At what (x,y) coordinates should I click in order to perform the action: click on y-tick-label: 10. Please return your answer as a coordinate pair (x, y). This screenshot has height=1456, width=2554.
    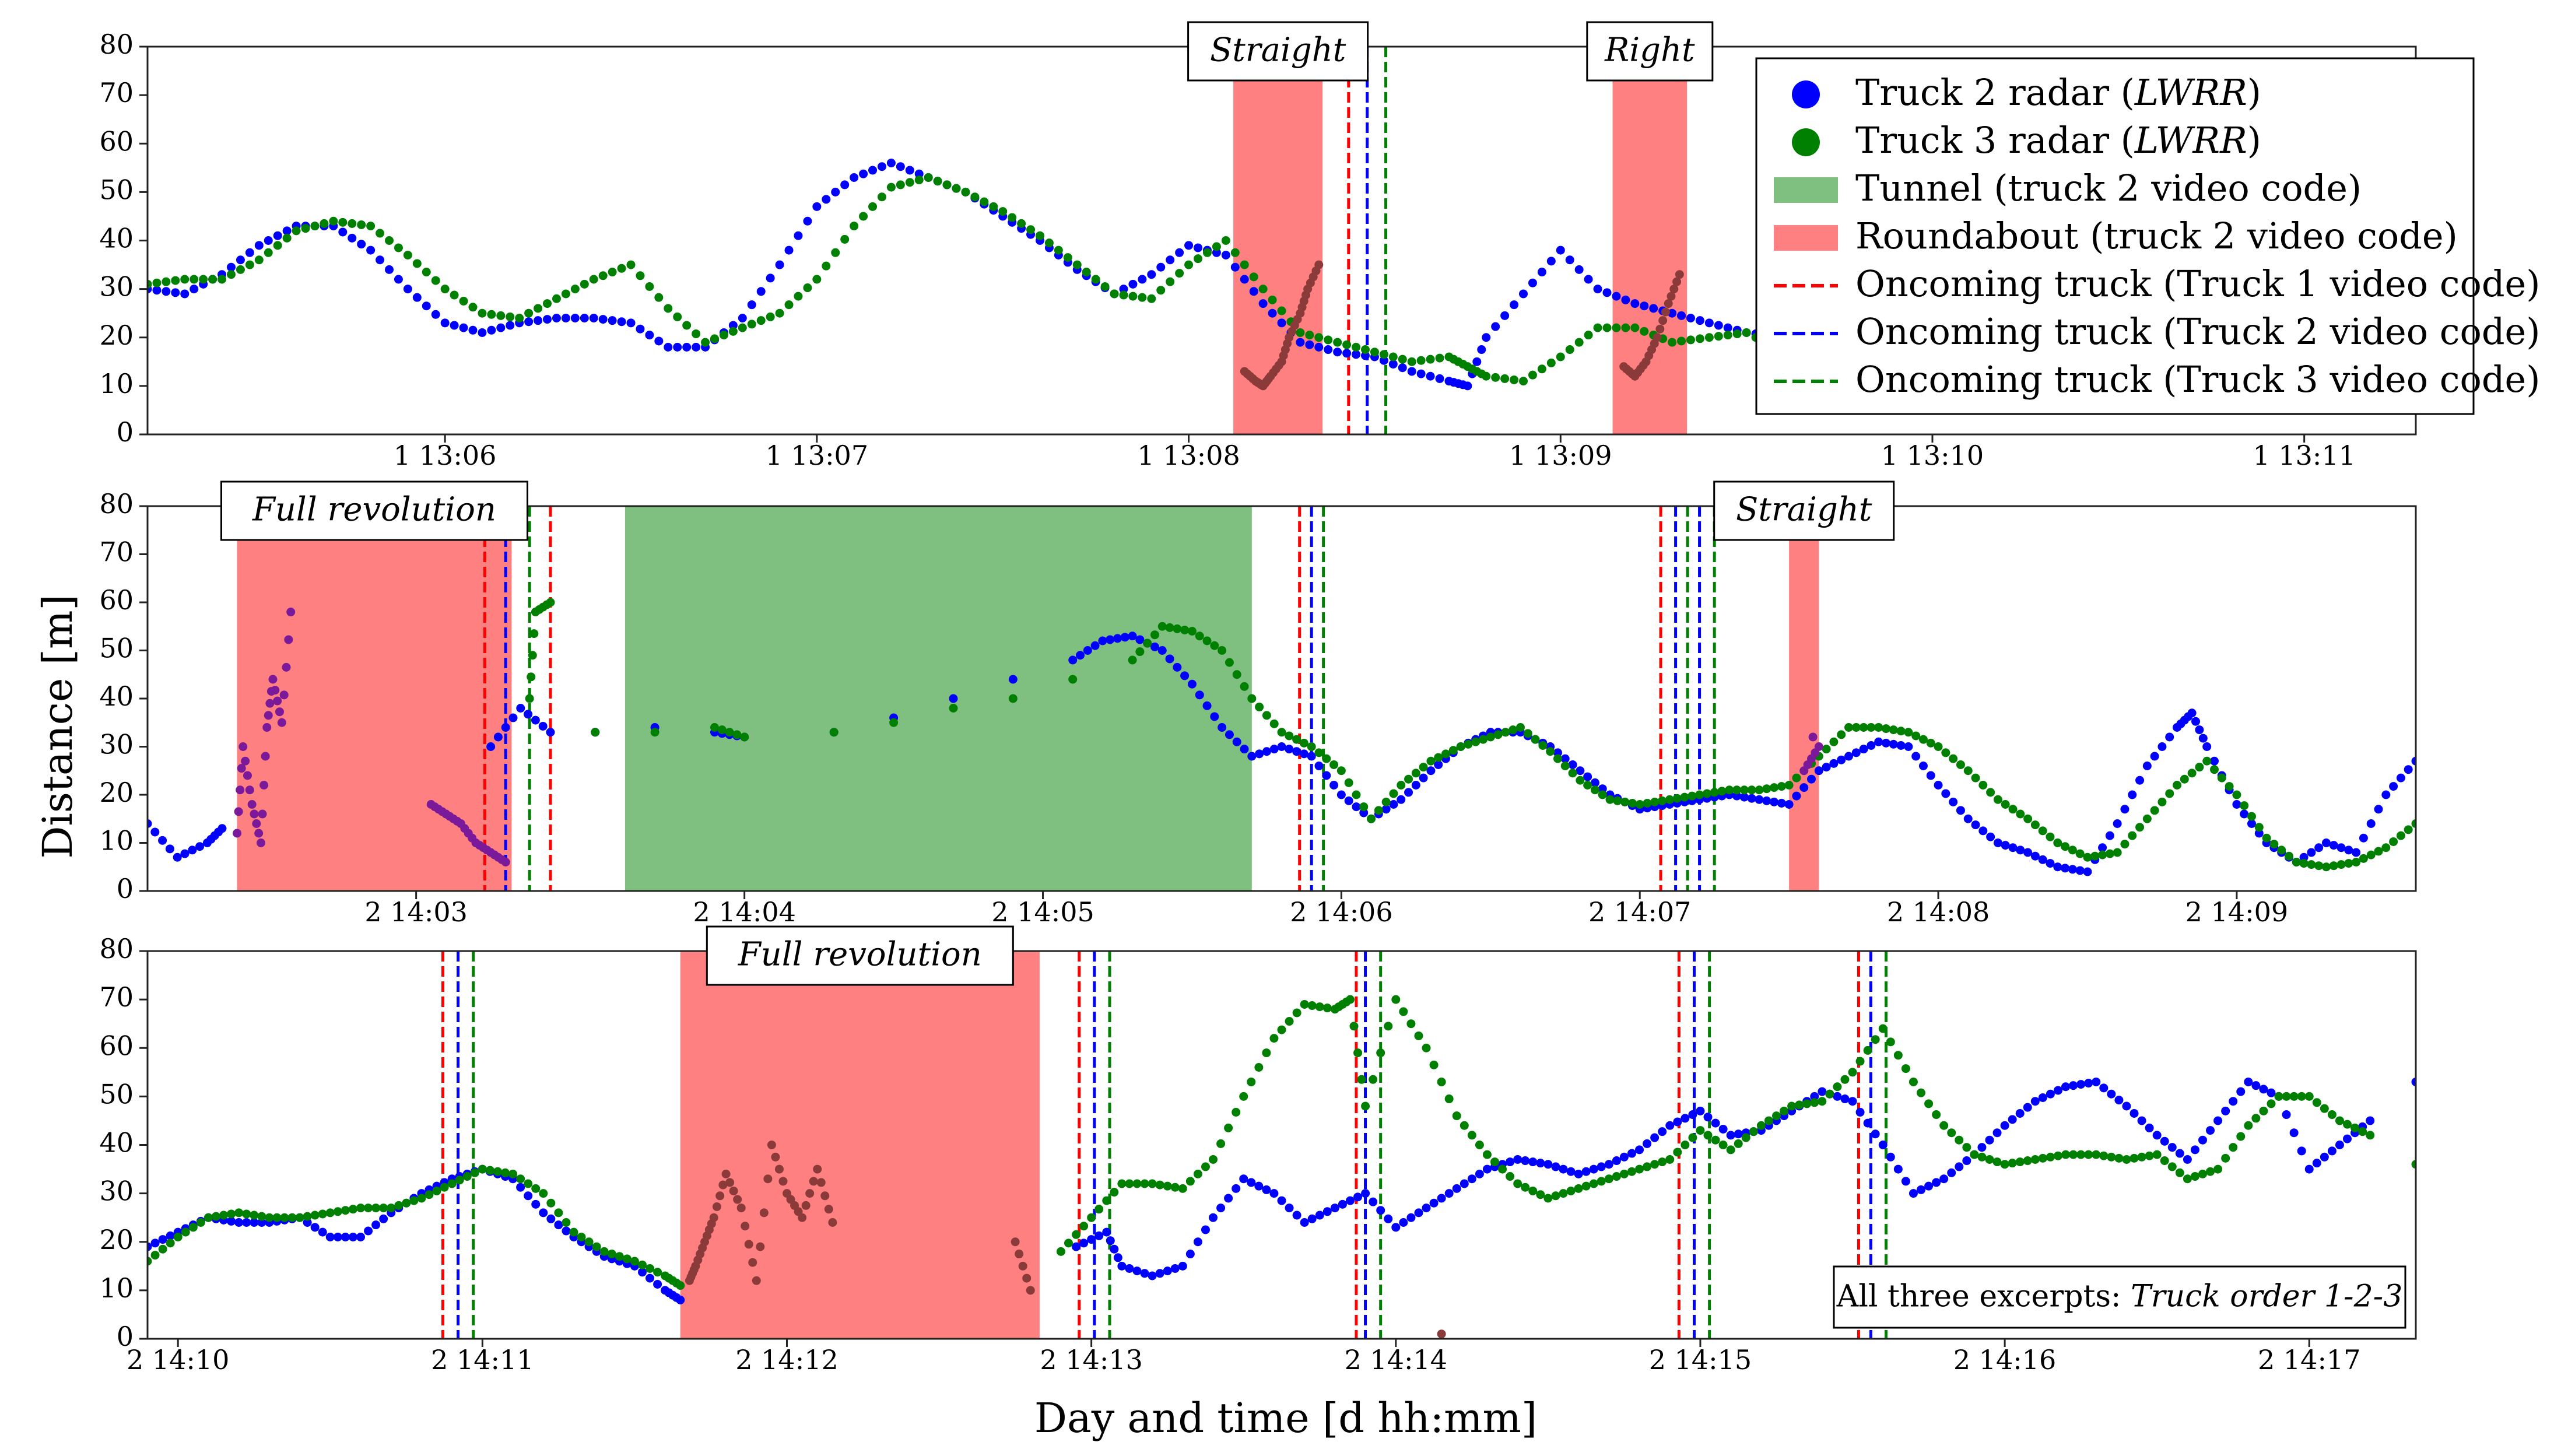
    Looking at the image, I should click on (117, 1288).